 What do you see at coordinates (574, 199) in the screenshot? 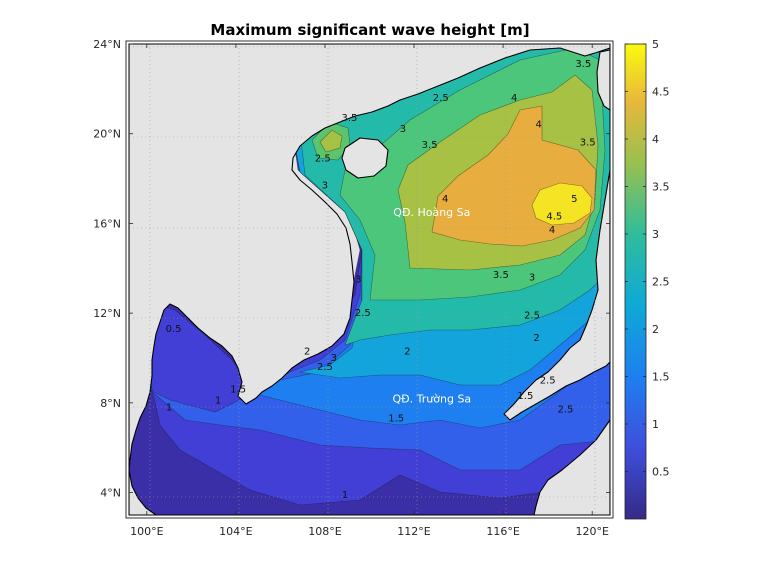
I see `contour-label: 5` at bounding box center [574, 199].